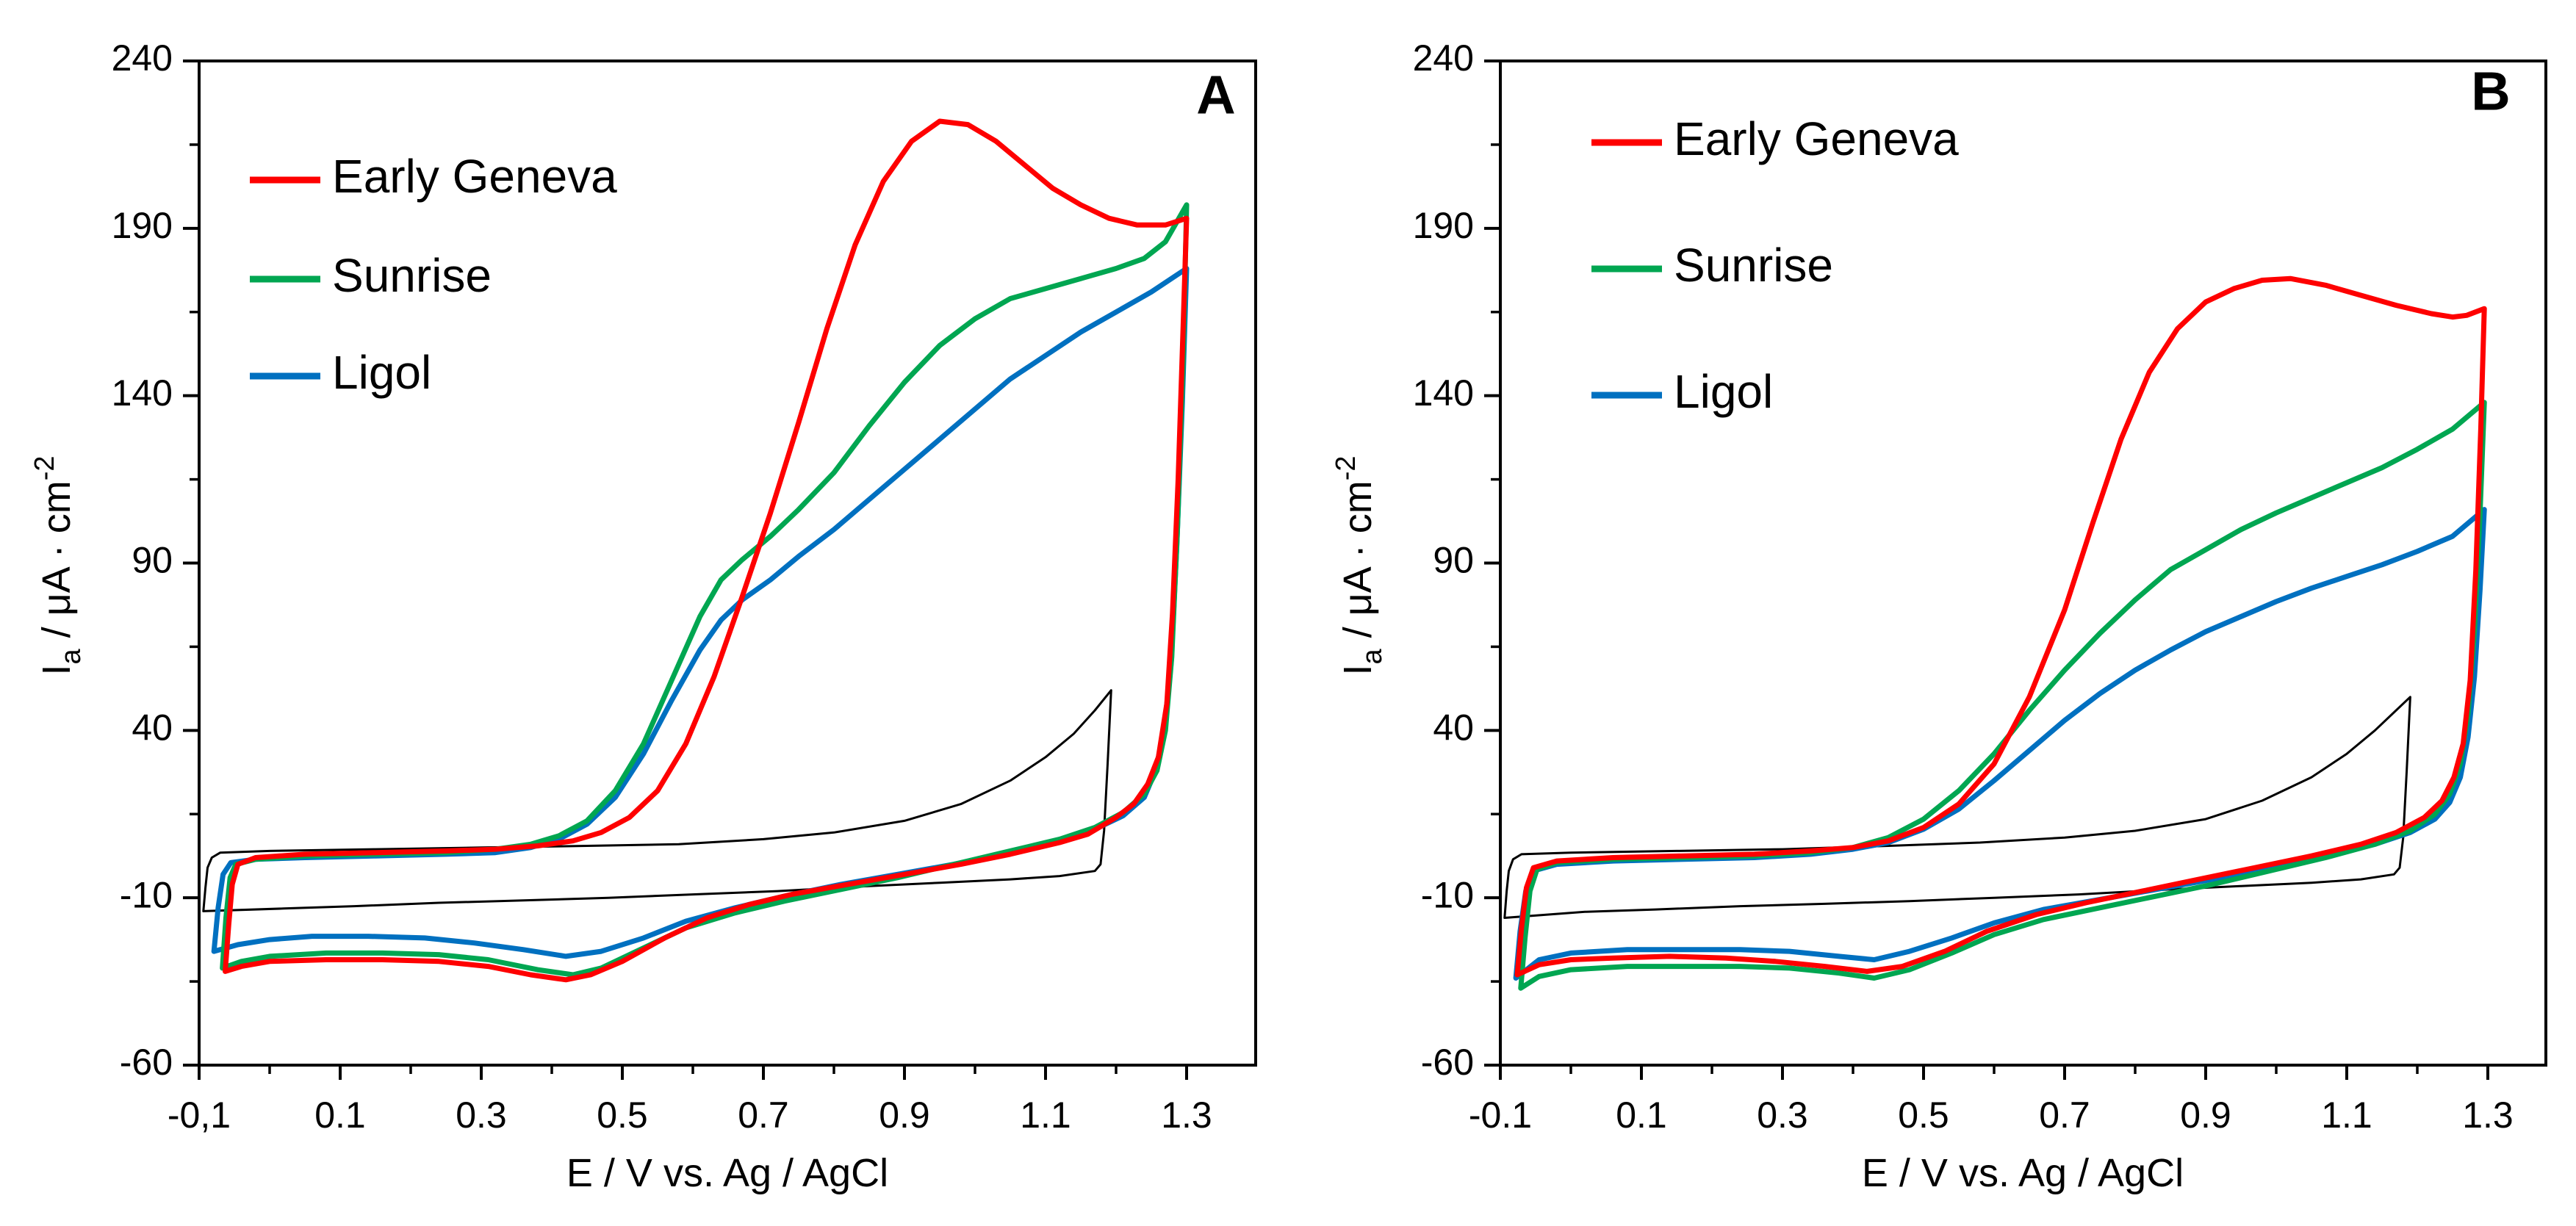  What do you see at coordinates (1215, 95) in the screenshot?
I see `panel-letter: A` at bounding box center [1215, 95].